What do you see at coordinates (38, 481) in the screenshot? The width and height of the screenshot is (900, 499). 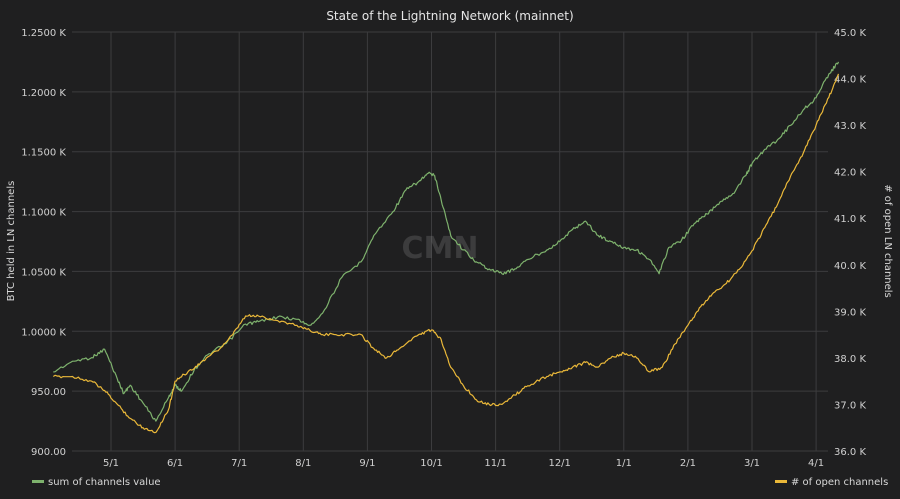 I see `legend-swatch-green` at bounding box center [38, 481].